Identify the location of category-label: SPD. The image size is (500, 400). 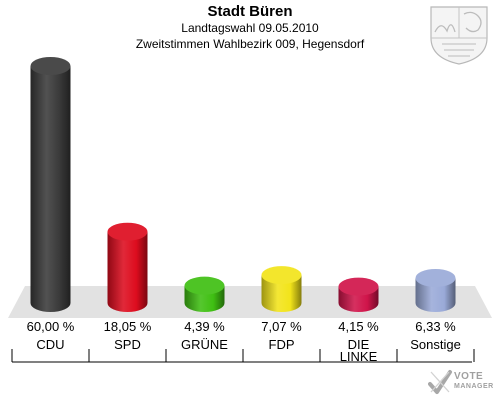
(127, 344).